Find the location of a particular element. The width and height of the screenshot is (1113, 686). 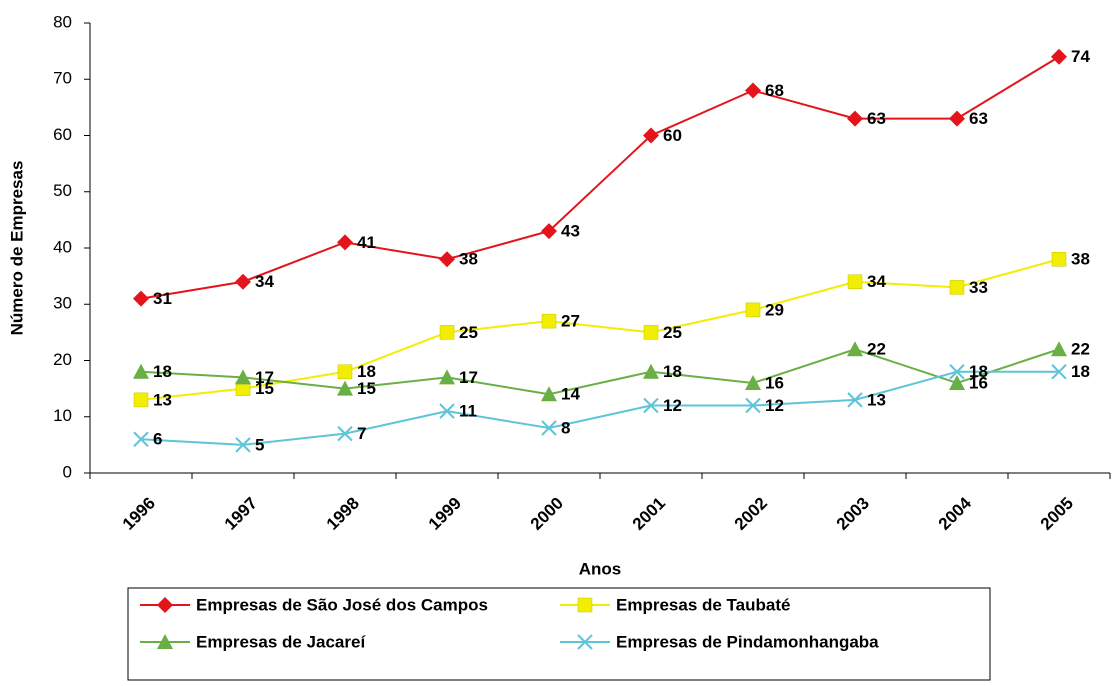

y-tick-label: 40 is located at coordinates (62, 246).